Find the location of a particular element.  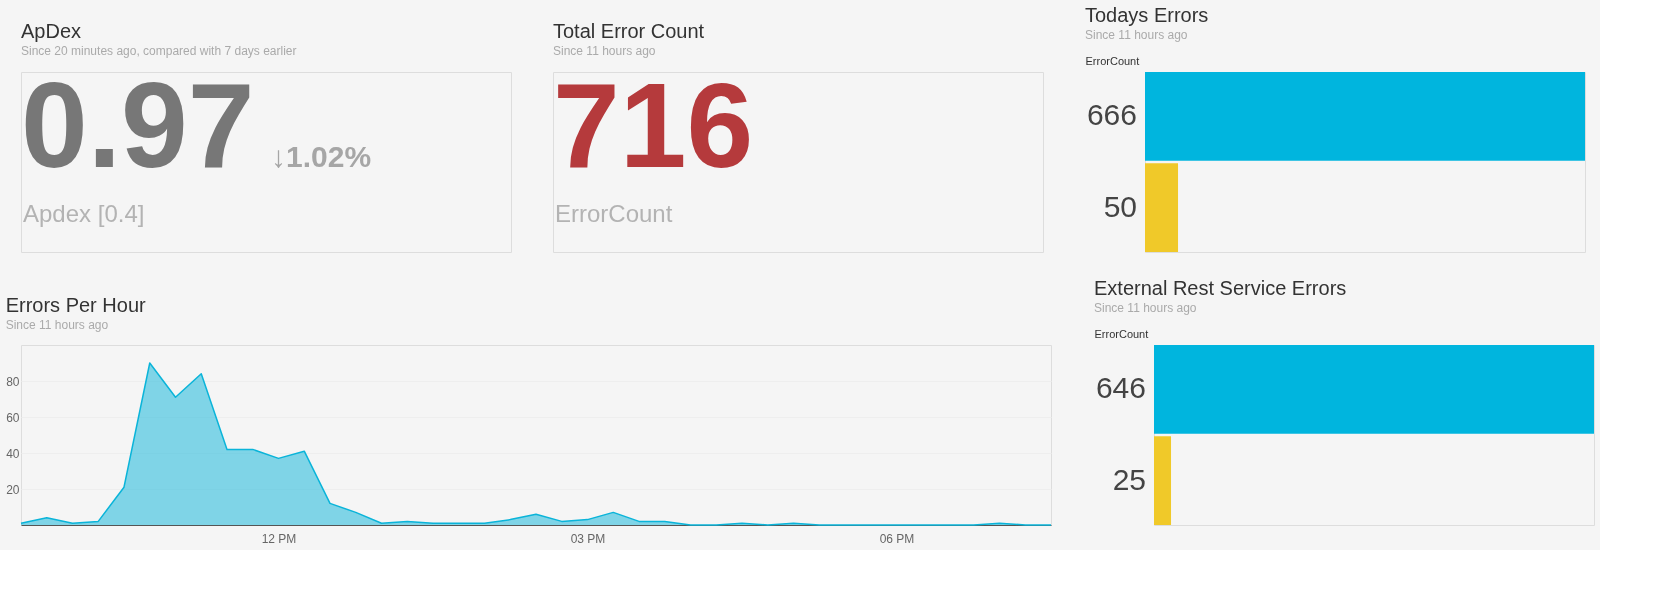

text: Total Error Count is located at coordinates (629, 31).